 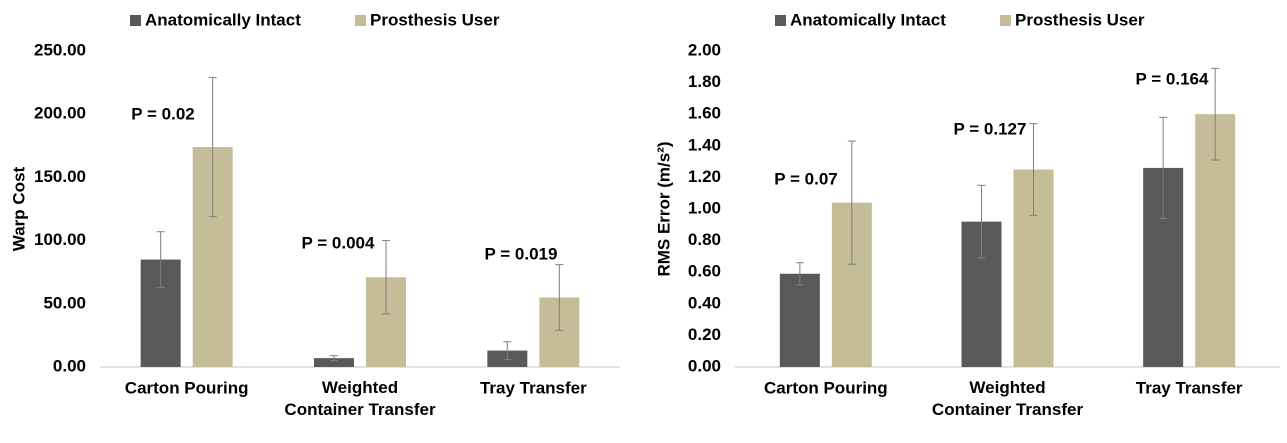 I want to click on y-tick-label: 1.60, so click(x=704, y=113).